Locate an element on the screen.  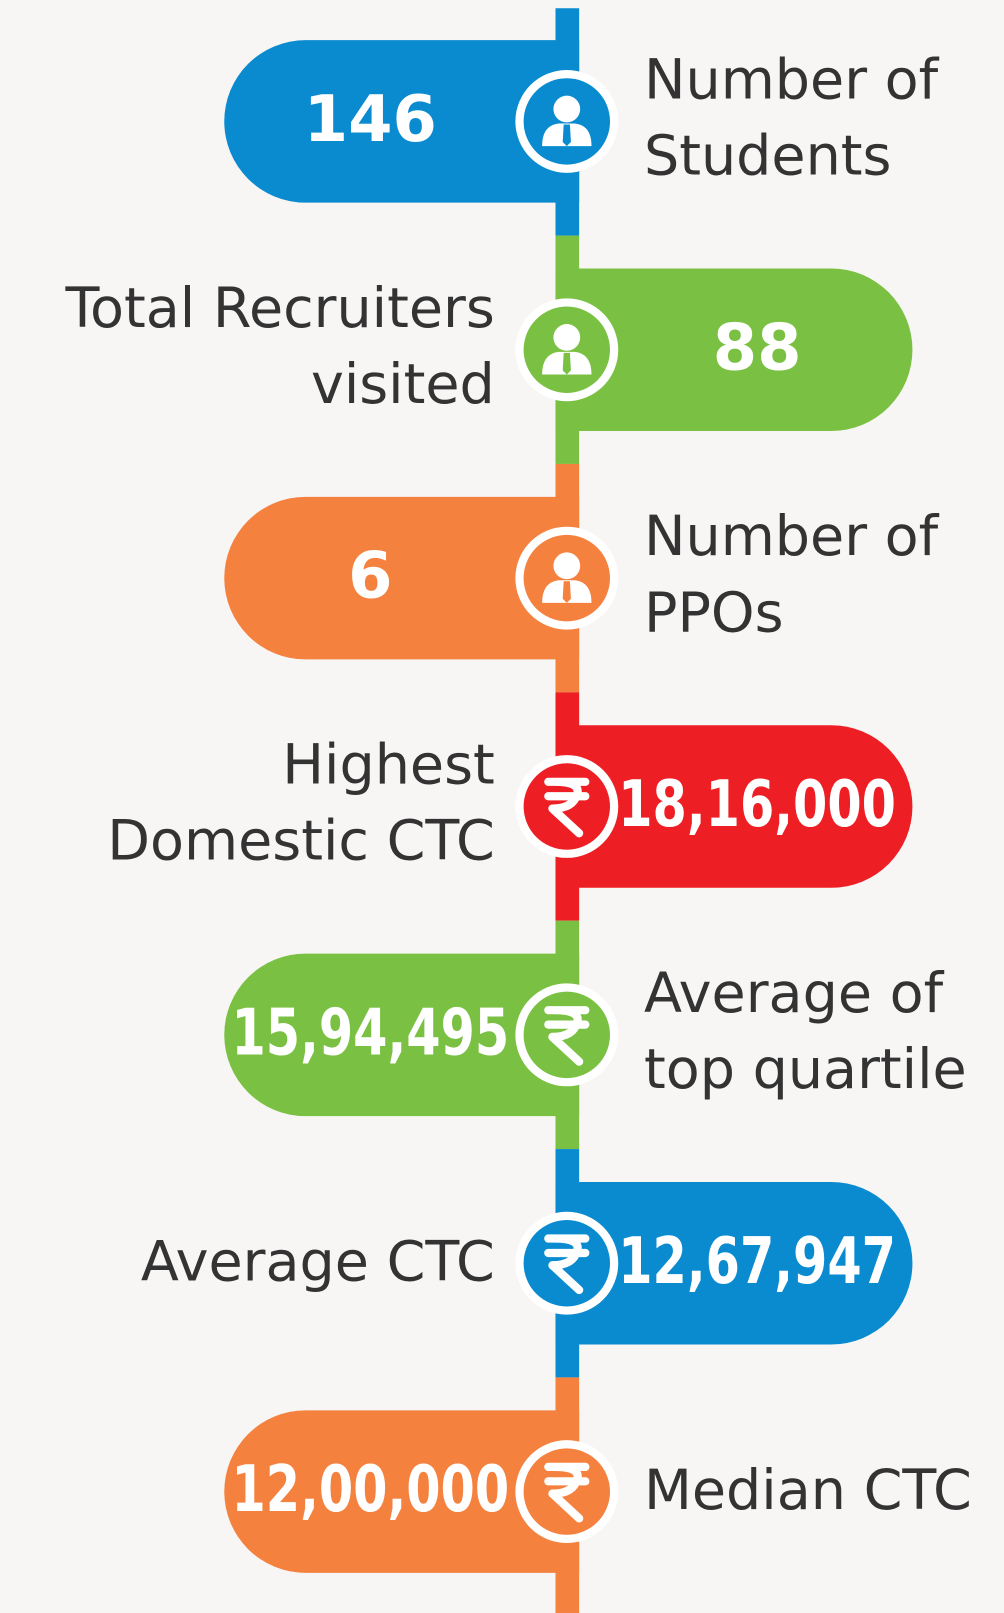
stat-value: 18,16,000 is located at coordinates (757, 805).